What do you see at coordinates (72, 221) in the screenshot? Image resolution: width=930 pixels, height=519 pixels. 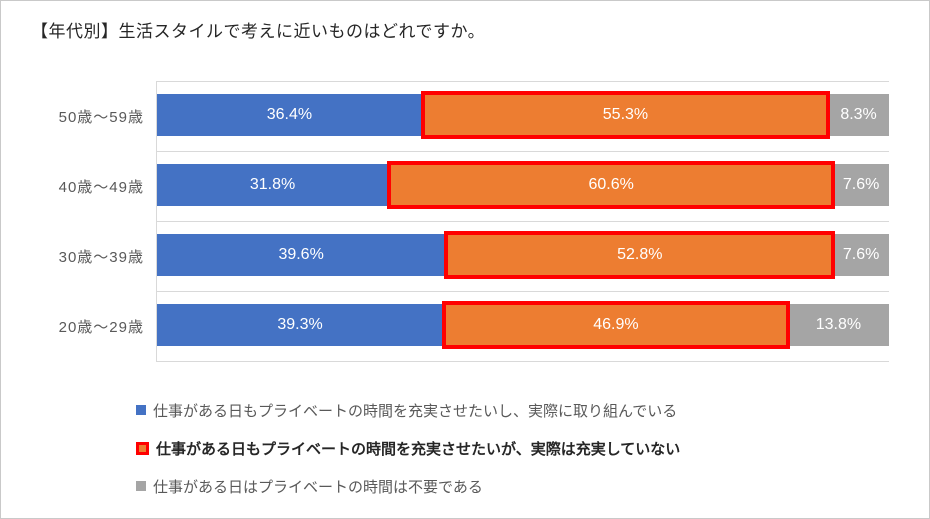 I see `category-axis-labels: 50歳～59歳 40歳～49歳 30歳～39歳 20歳～29歳` at bounding box center [72, 221].